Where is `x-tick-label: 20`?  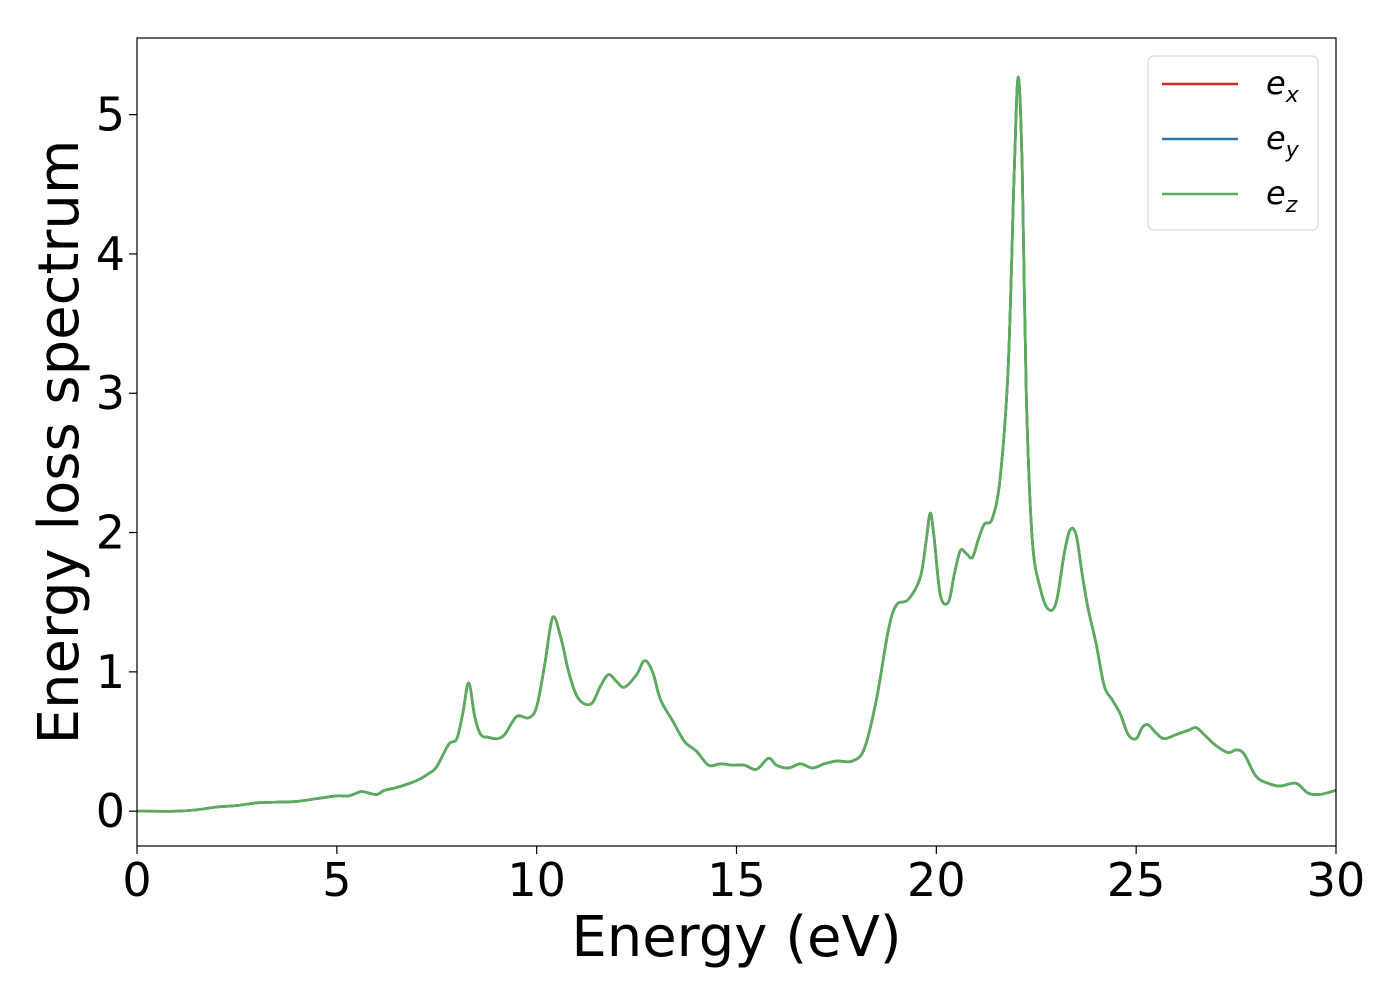 x-tick-label: 20 is located at coordinates (936, 880).